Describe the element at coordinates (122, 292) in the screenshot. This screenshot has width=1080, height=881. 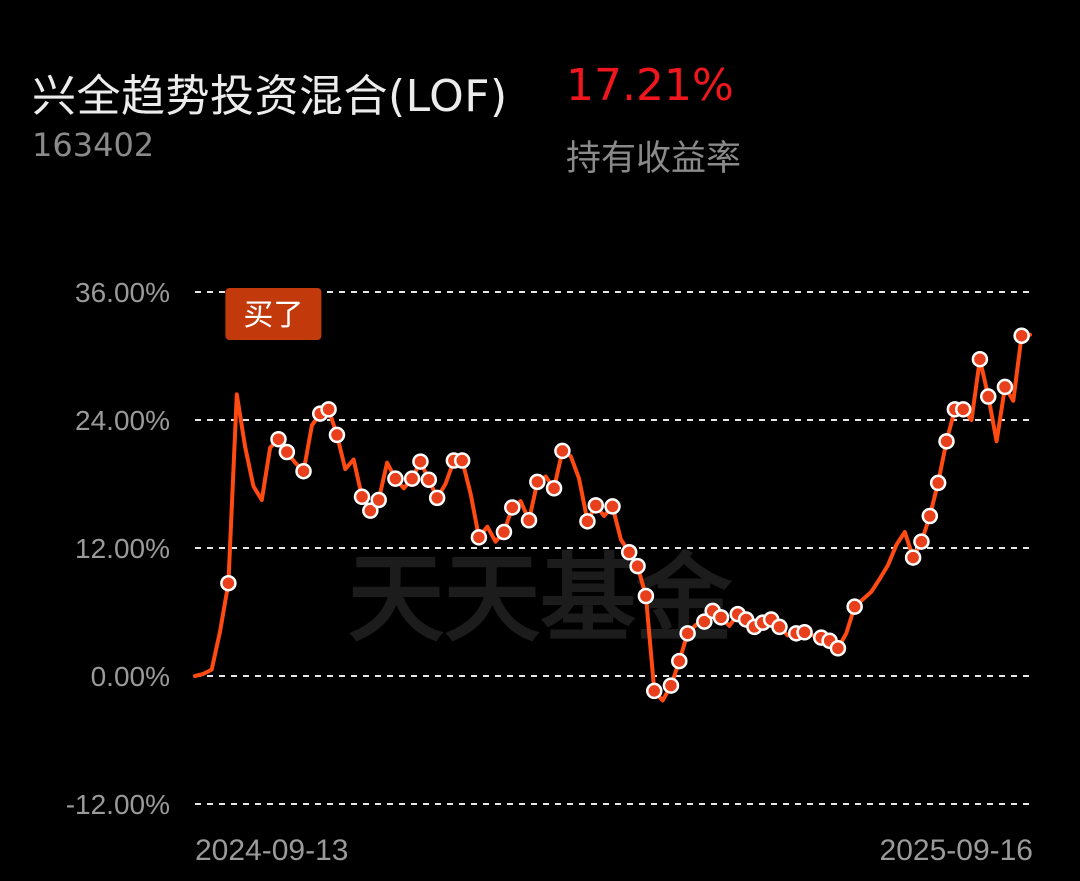
I see `y-tick-label: 36.00%` at that location.